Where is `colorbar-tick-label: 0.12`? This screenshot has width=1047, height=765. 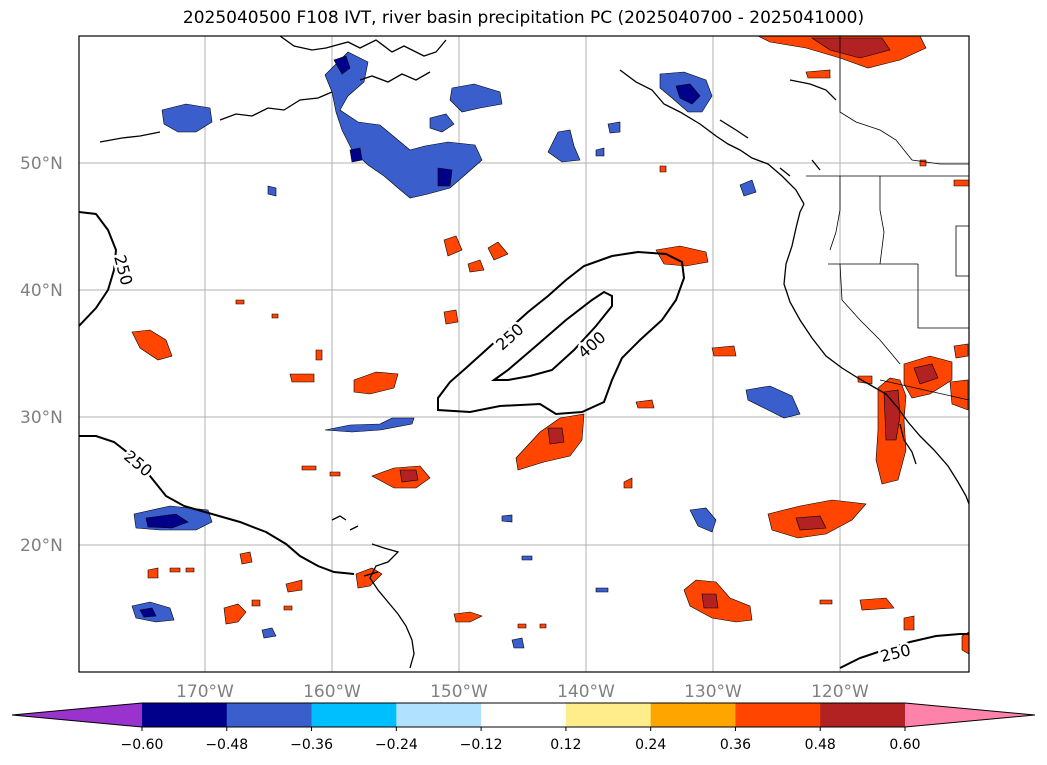 colorbar-tick-label: 0.12 is located at coordinates (565, 745).